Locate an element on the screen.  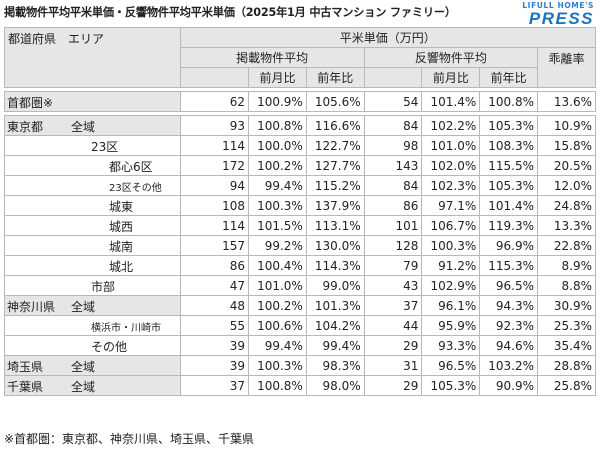
response-yoy: 103.2% is located at coordinates (509, 365).